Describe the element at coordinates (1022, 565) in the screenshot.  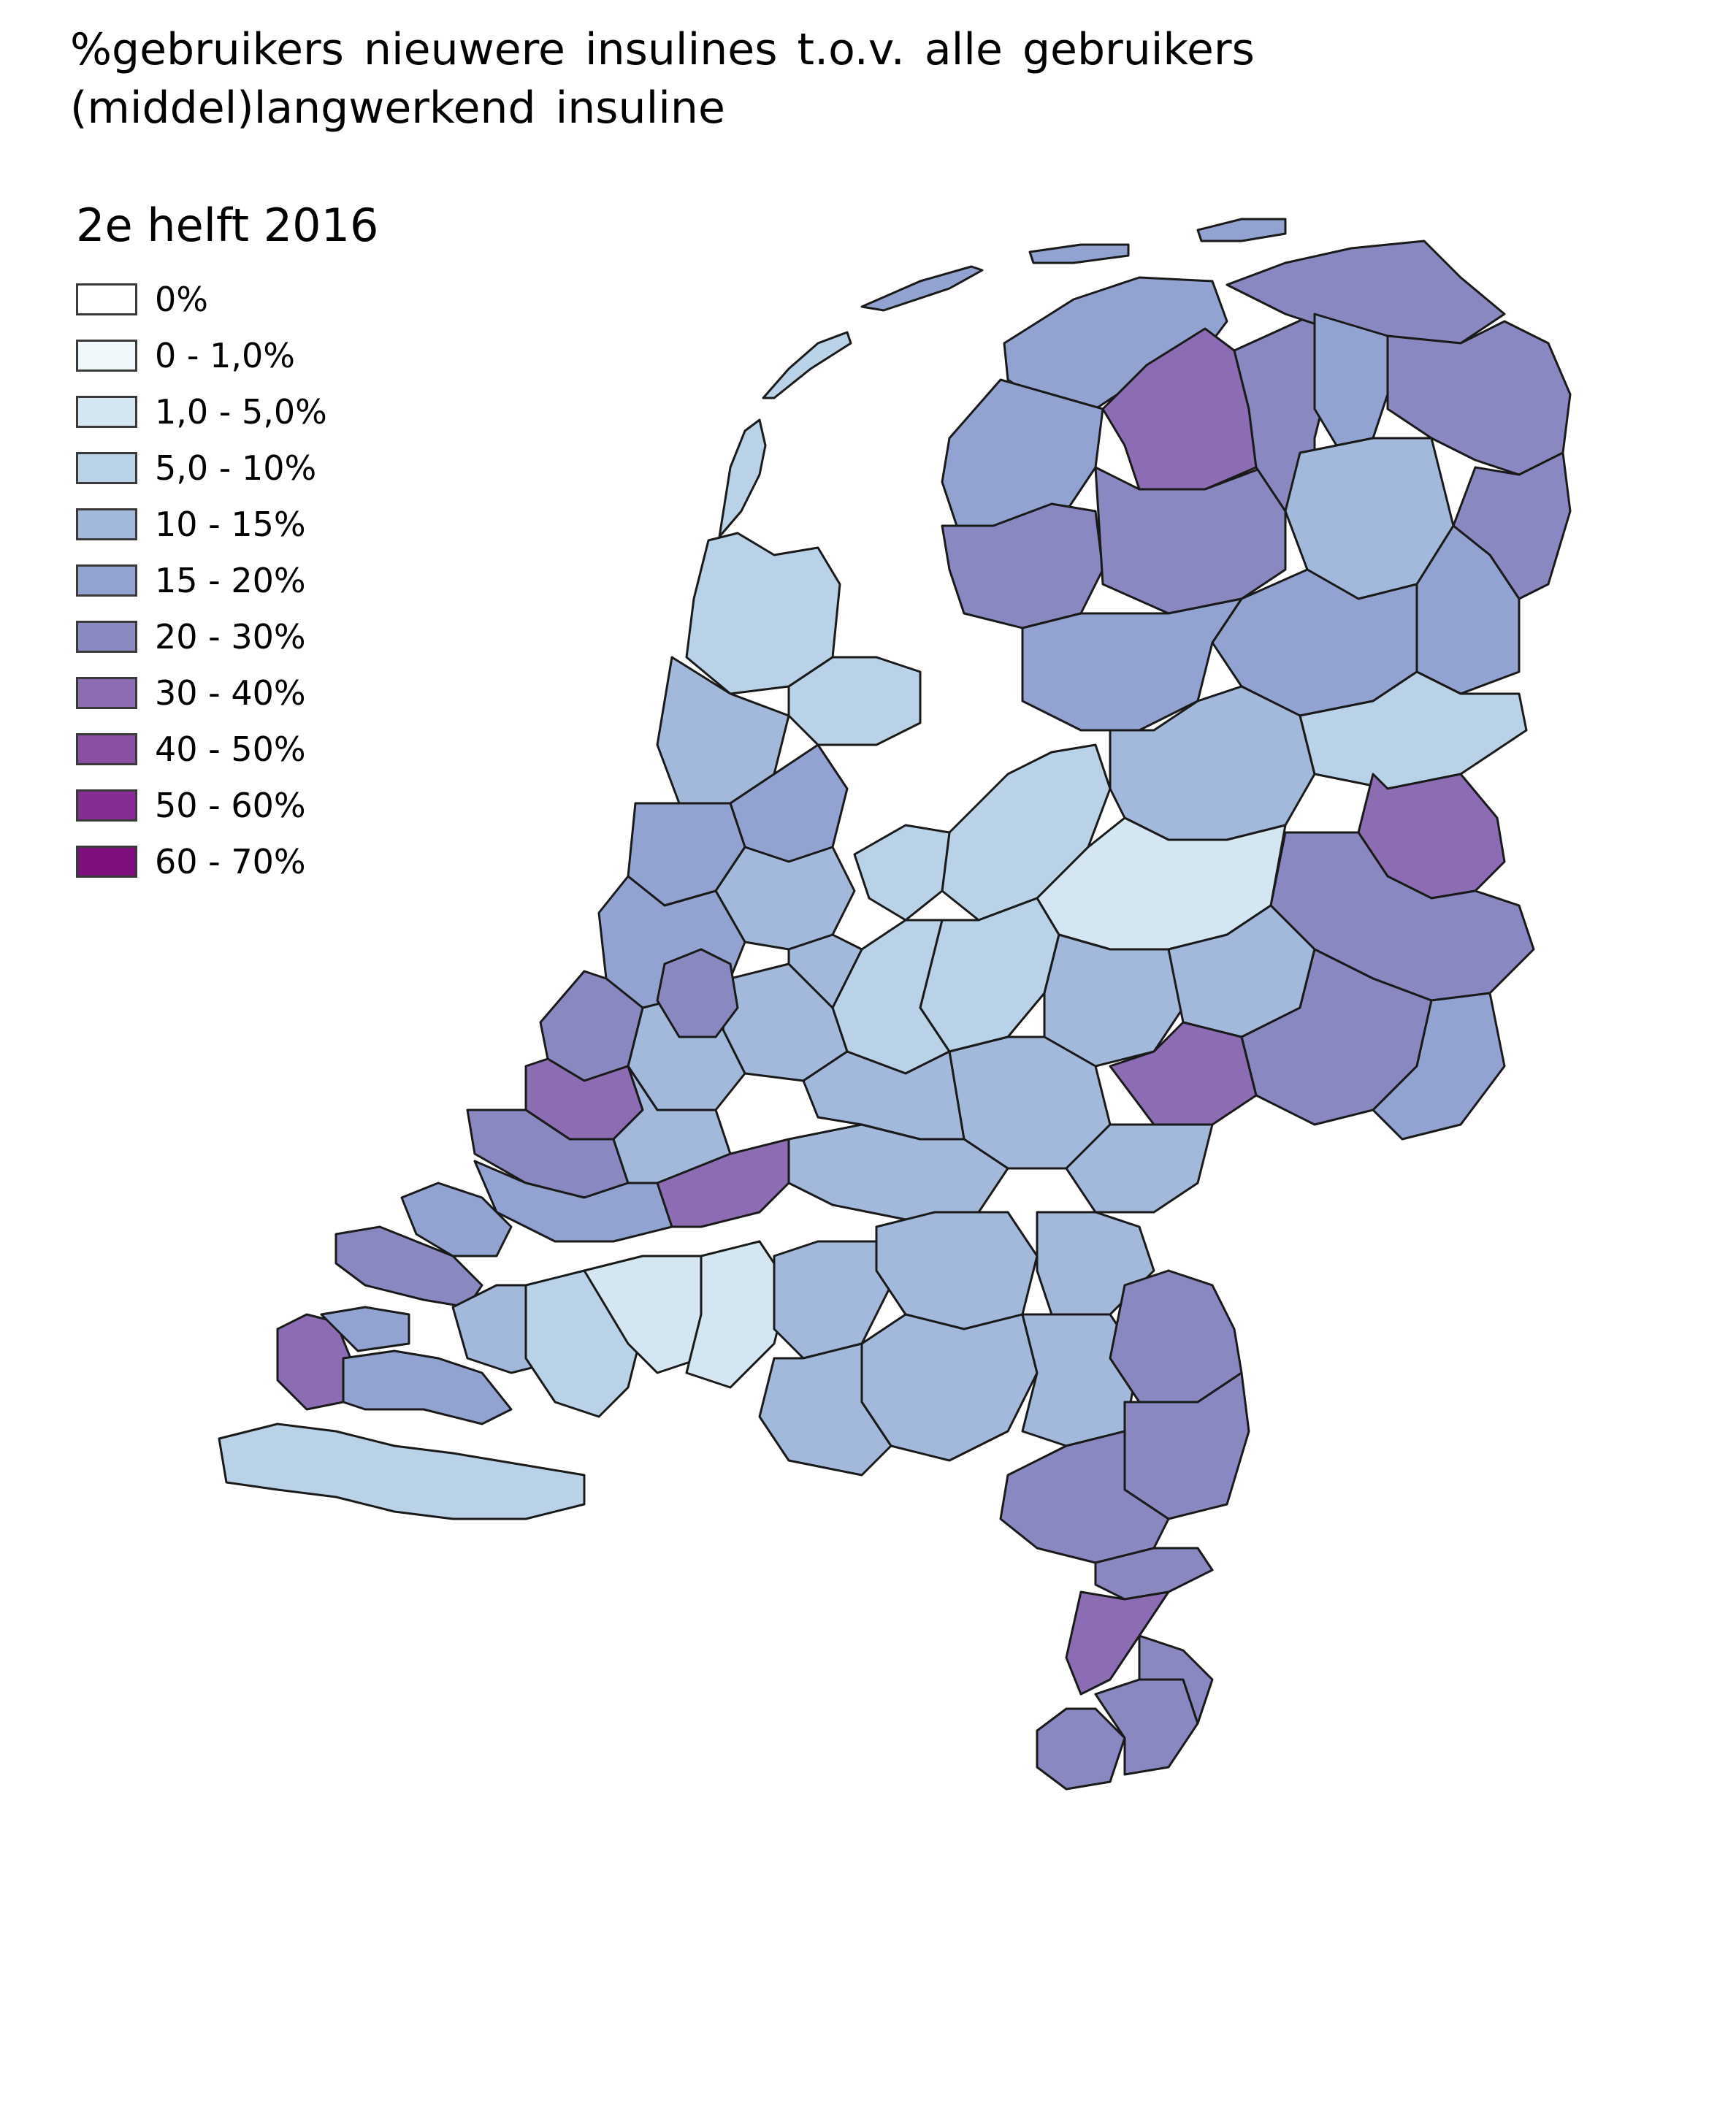
I see `region-sudwest-fryslan` at that location.